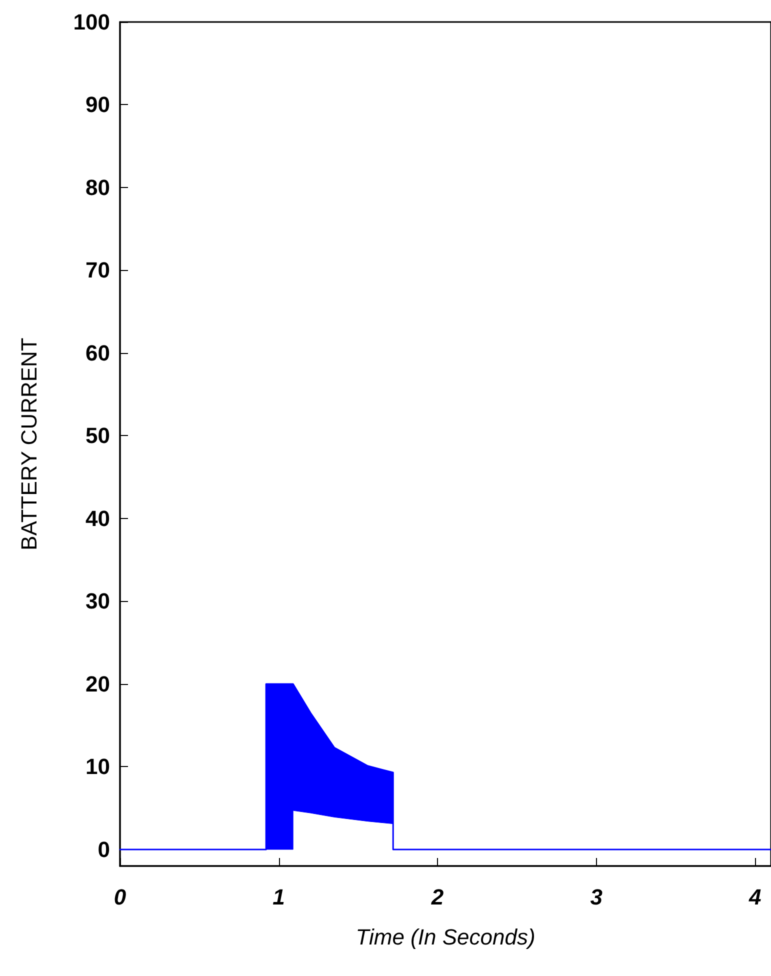 The image size is (771, 976). What do you see at coordinates (98, 601) in the screenshot?
I see `y-tick-label: 30` at bounding box center [98, 601].